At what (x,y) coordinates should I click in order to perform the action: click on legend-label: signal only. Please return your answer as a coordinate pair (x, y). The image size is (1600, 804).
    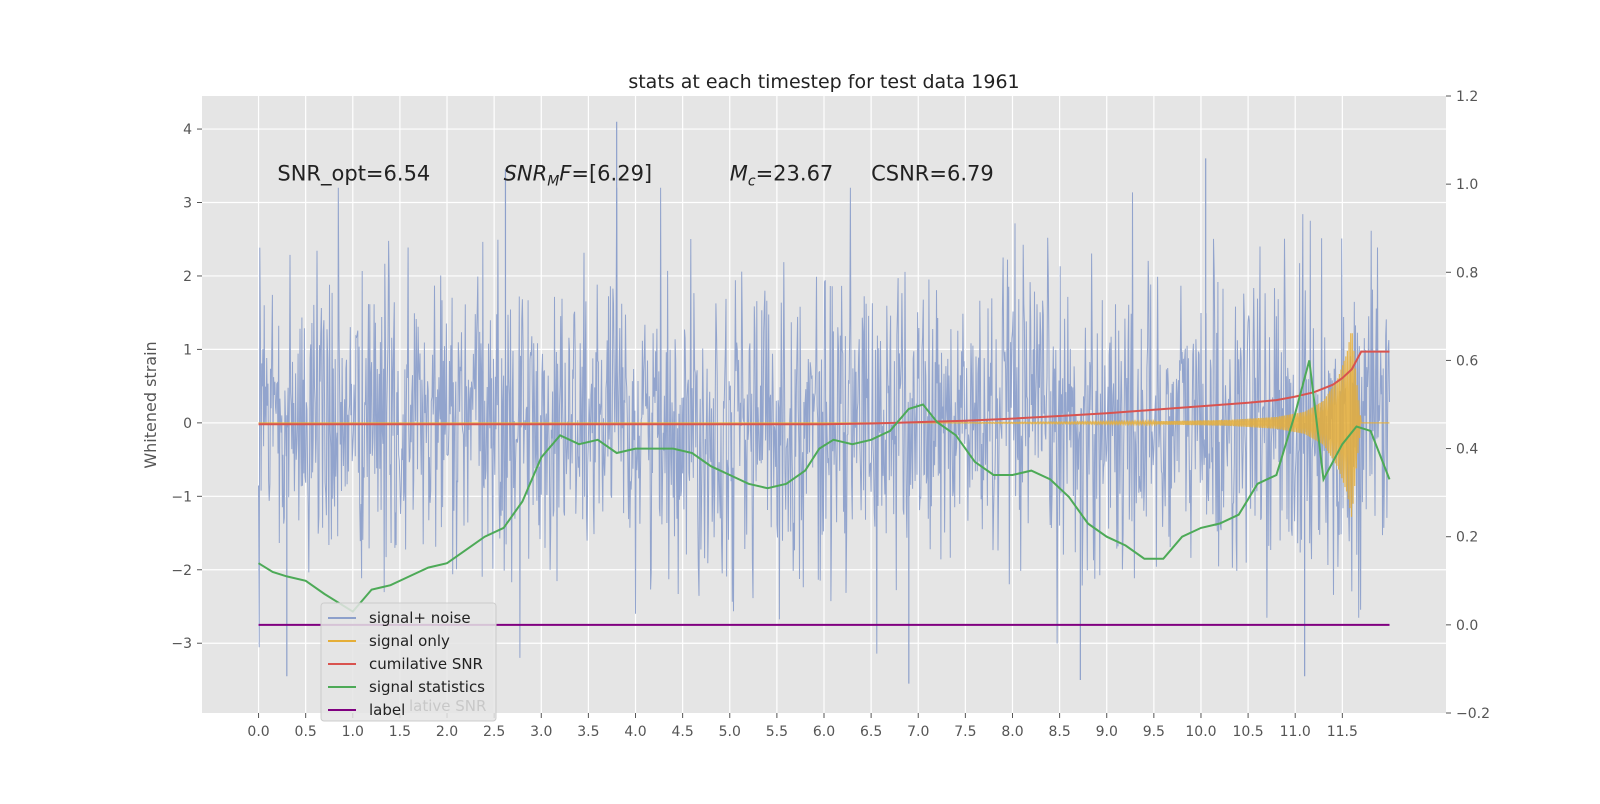
    Looking at the image, I should click on (409, 641).